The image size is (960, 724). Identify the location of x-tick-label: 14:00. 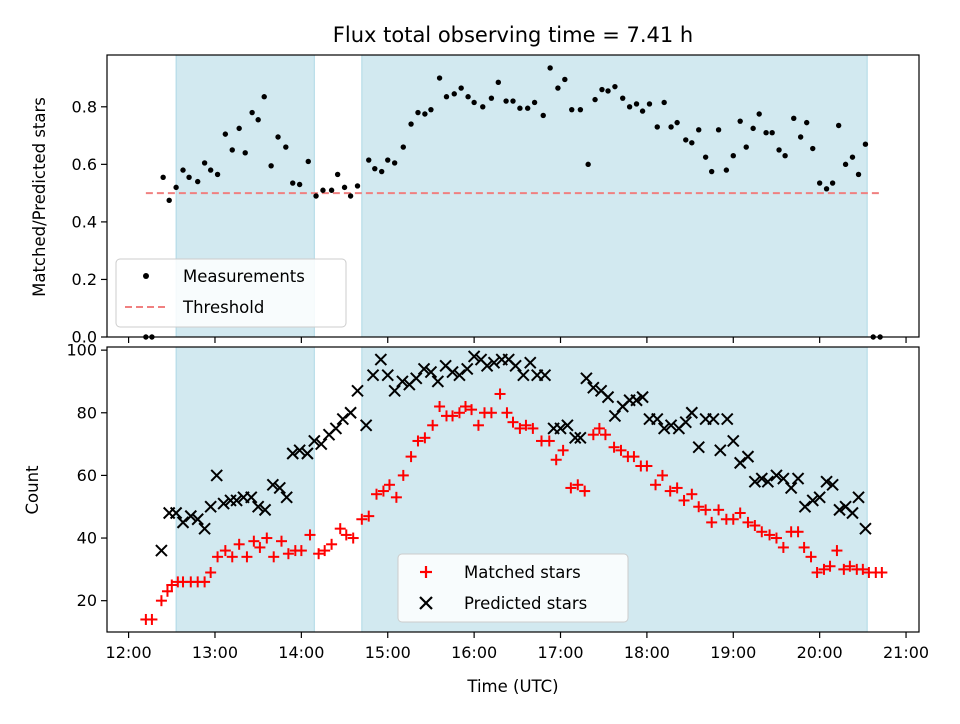
(301, 652).